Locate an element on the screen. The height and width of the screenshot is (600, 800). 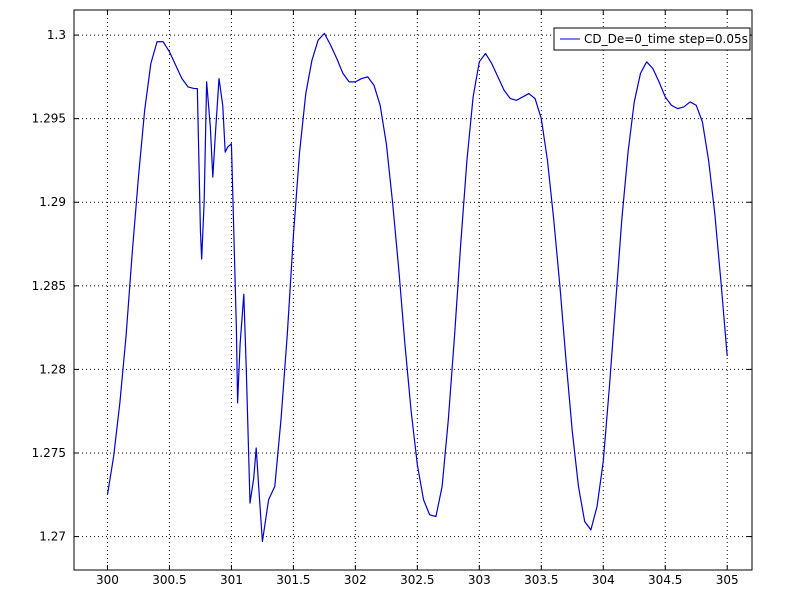
y-tick-label: 1.28 is located at coordinates (52, 369).